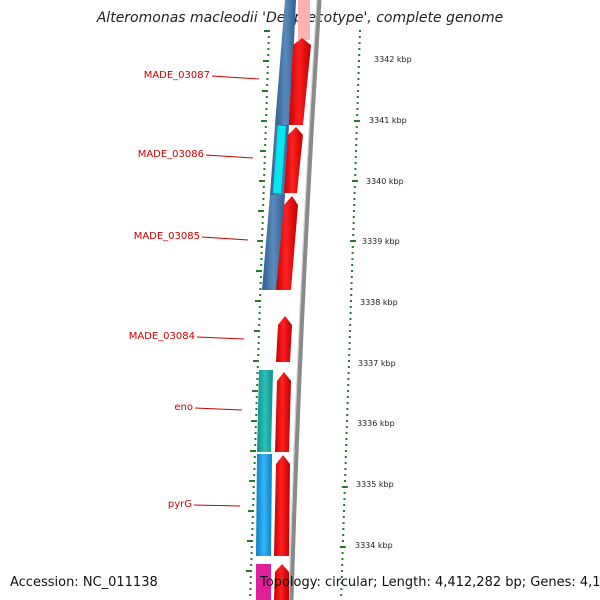 Image resolution: width=600 pixels, height=600 pixels. What do you see at coordinates (167, 236) in the screenshot?
I see `gene-label: MADE_03085` at bounding box center [167, 236].